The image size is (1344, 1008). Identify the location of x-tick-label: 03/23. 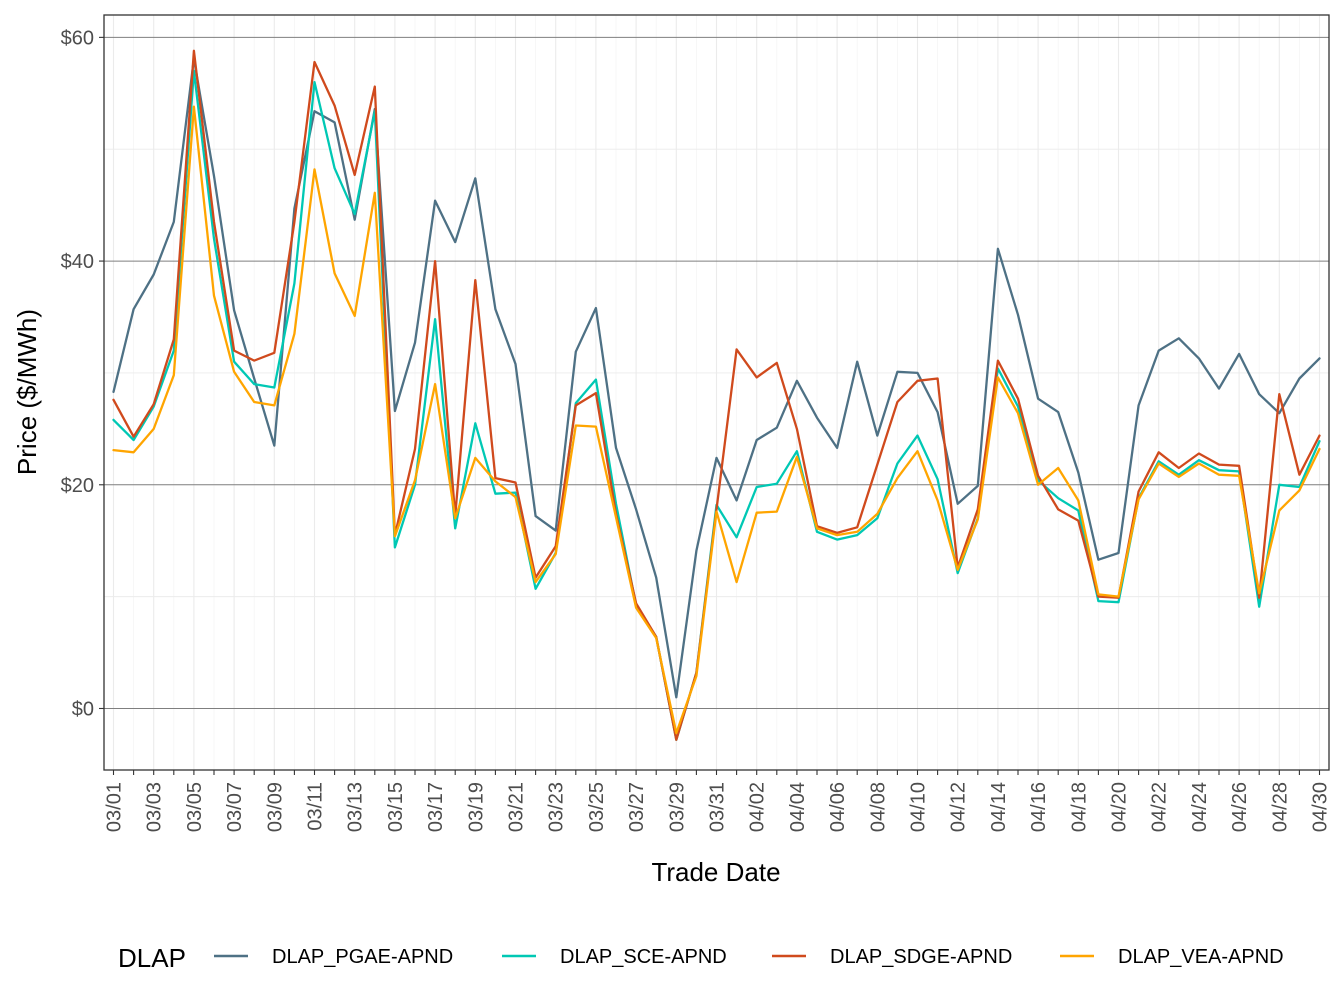
(557, 807).